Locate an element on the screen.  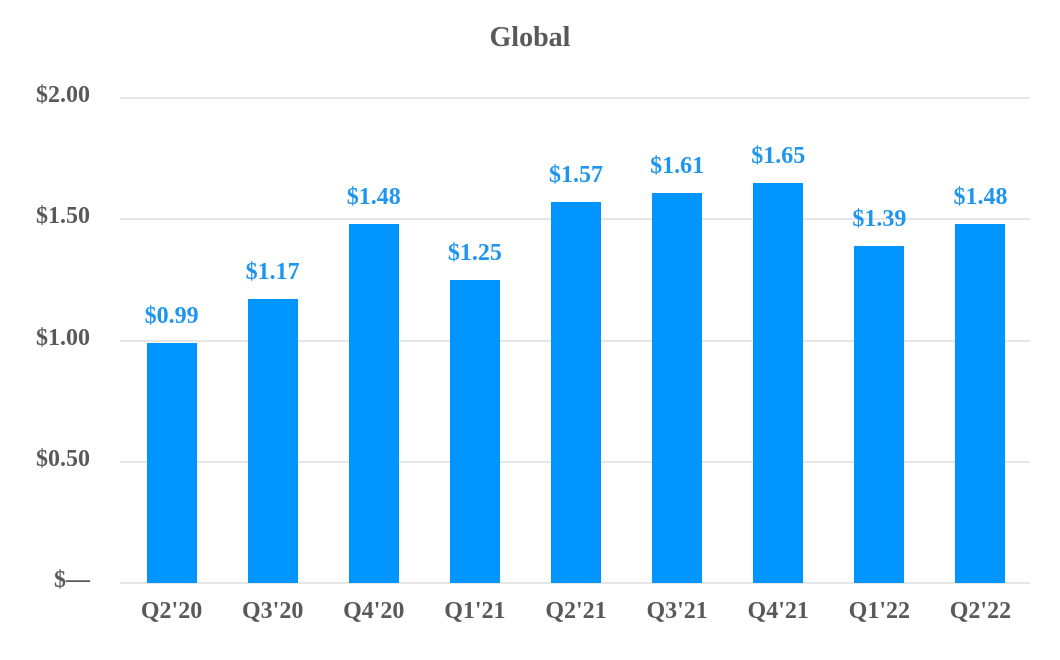
y-tick-label: $— is located at coordinates (72, 580).